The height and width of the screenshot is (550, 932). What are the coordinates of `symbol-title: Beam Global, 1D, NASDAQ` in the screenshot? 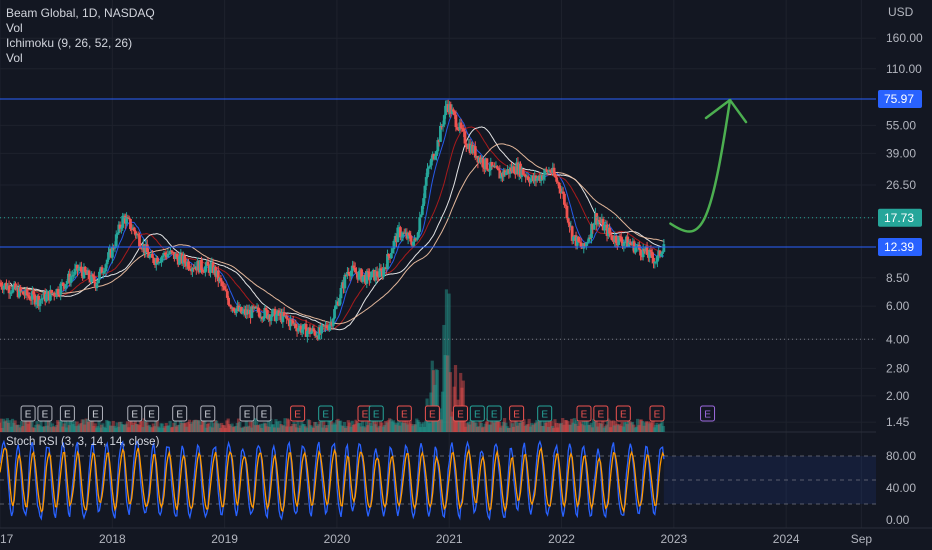 It's located at (80, 13).